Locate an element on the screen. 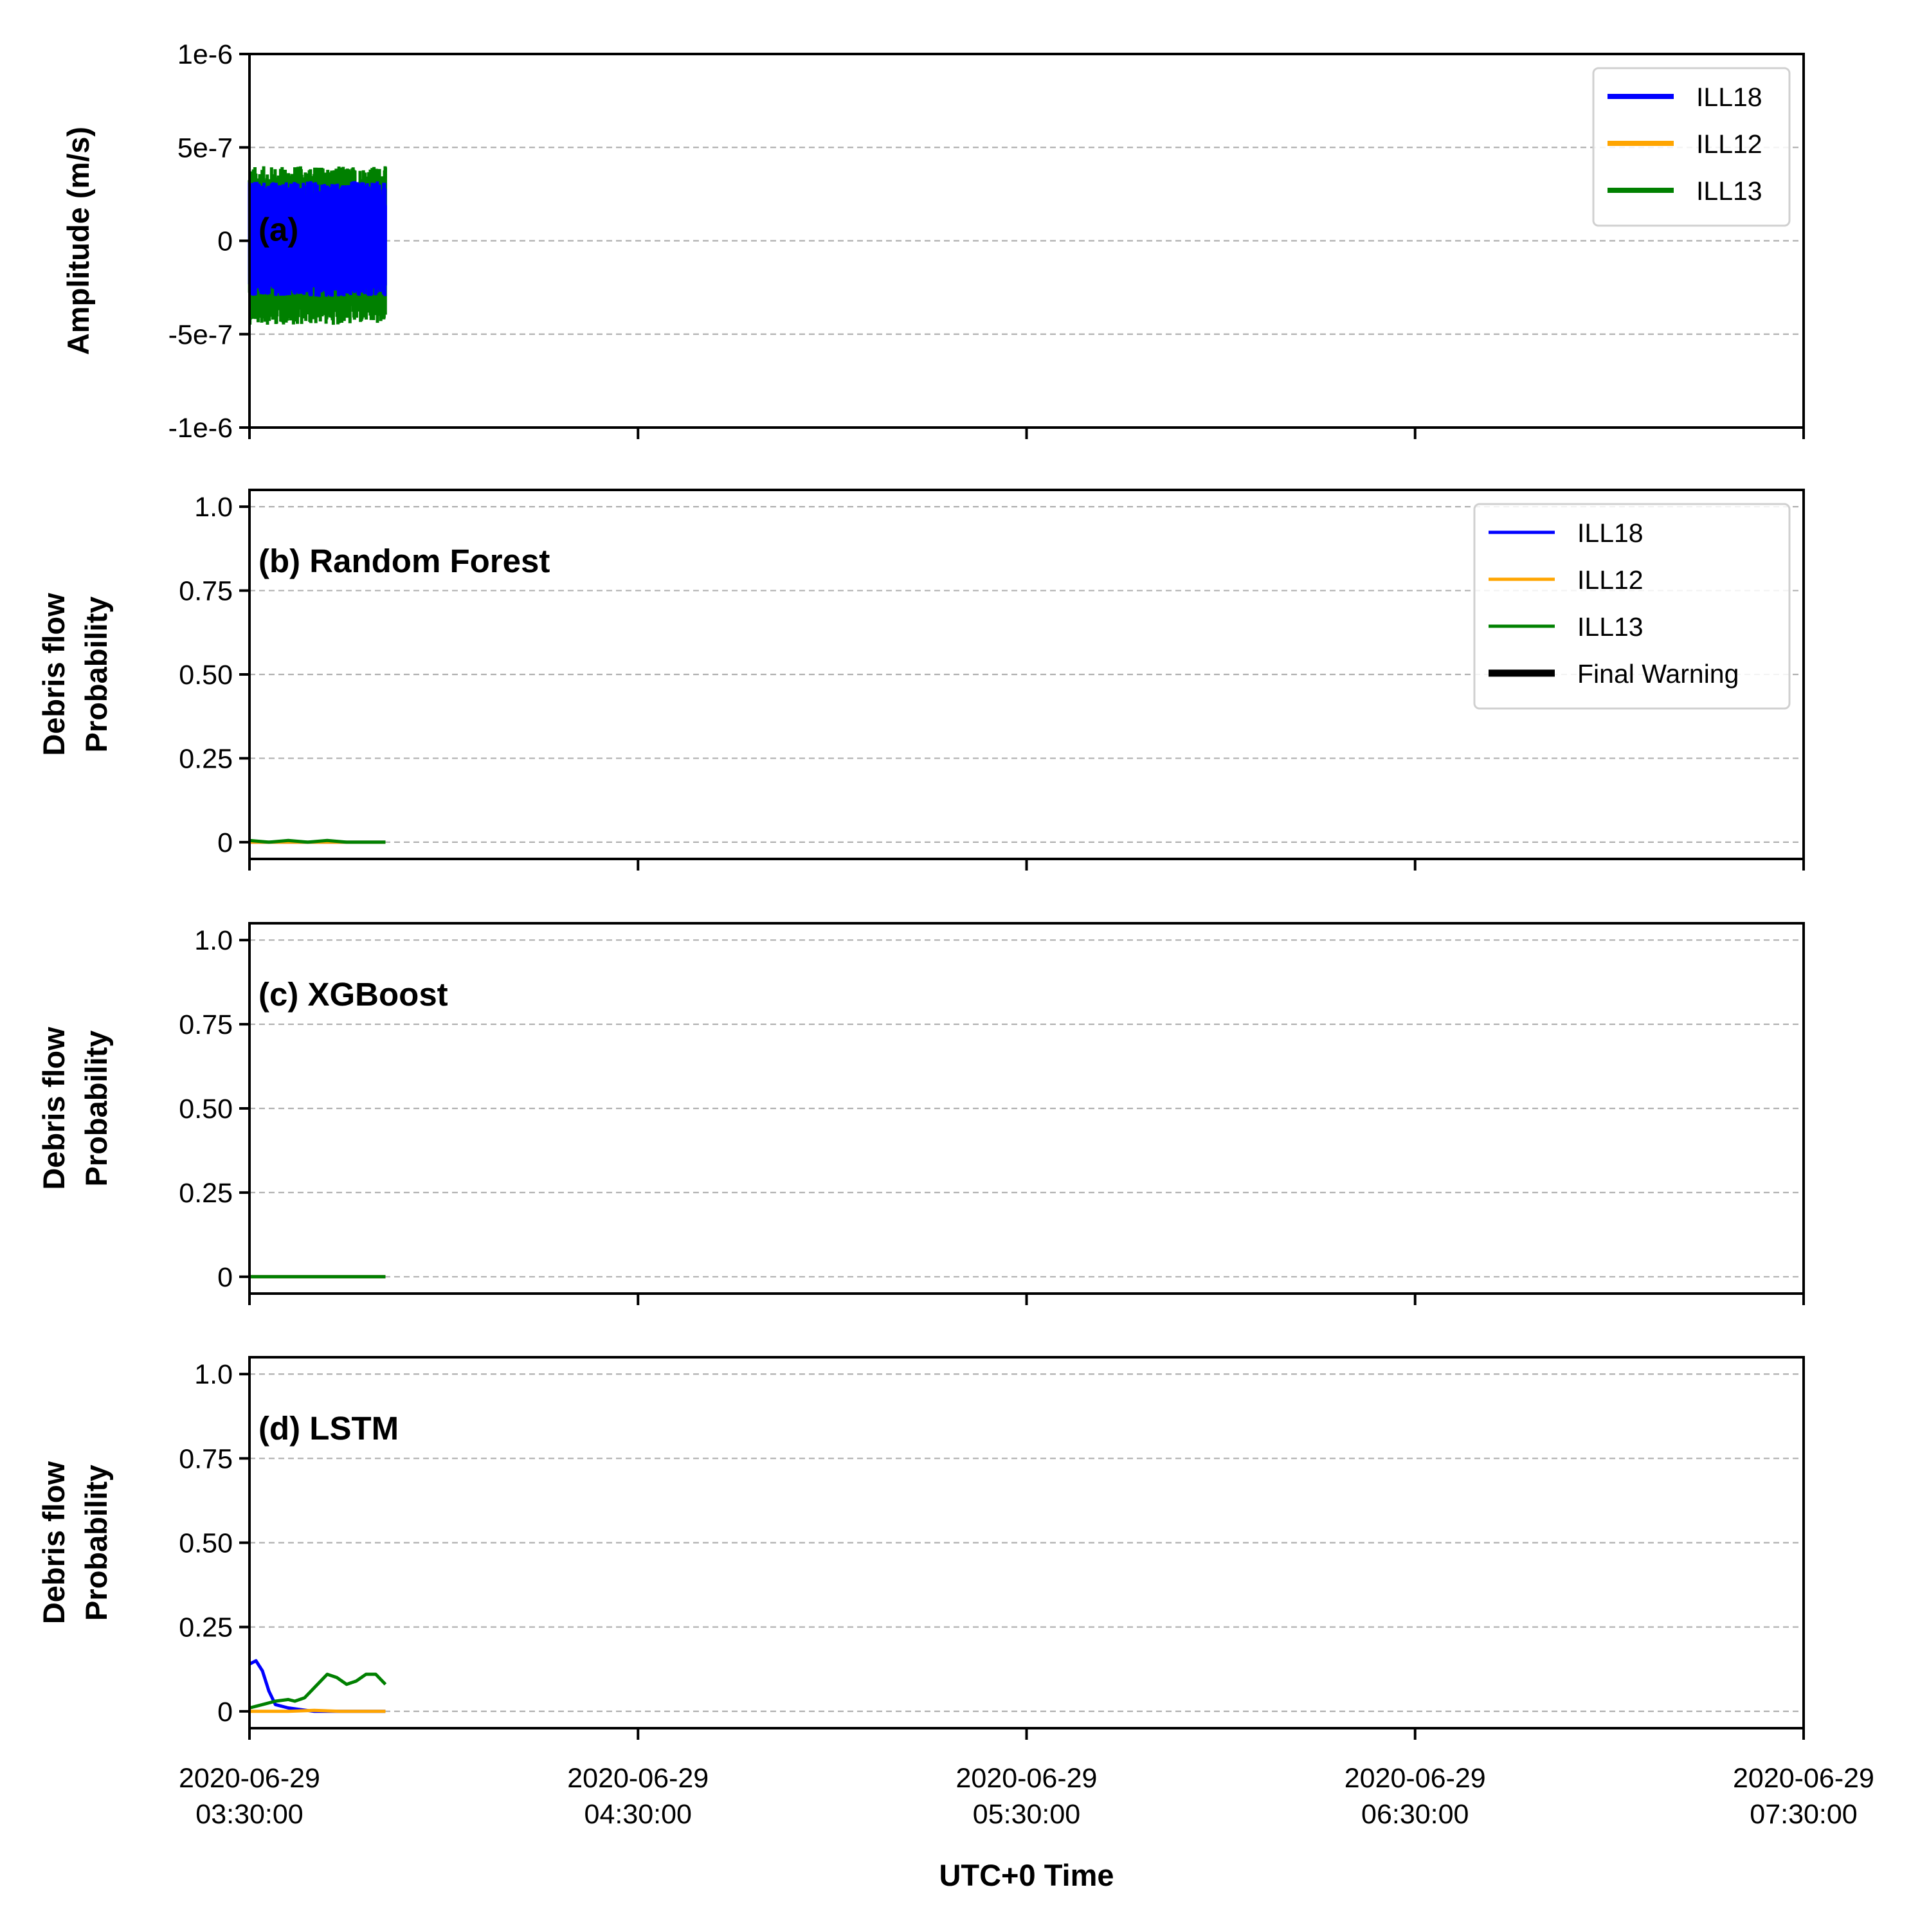  panel-label: (d) LSTM is located at coordinates (328, 1428).